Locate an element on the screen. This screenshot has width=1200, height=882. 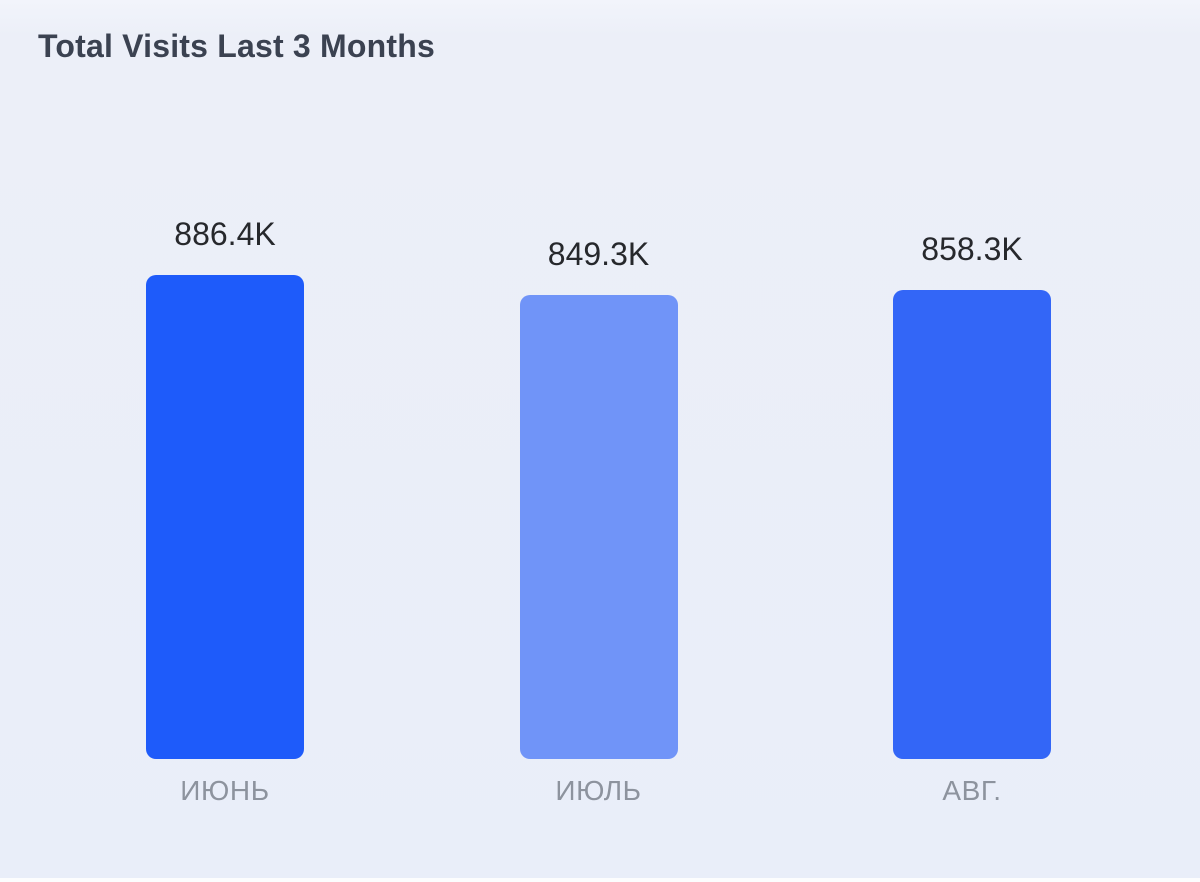
card-bottom-edge is located at coordinates (600, 880).